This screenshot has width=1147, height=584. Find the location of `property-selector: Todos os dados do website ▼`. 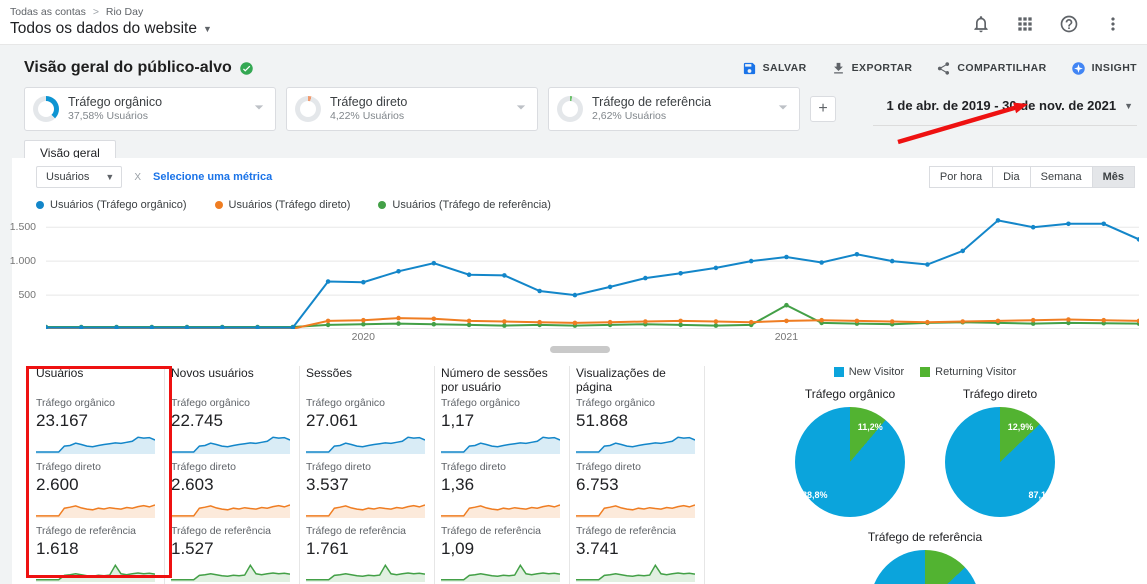

property-selector: Todos os dados do website ▼ is located at coordinates (111, 29).